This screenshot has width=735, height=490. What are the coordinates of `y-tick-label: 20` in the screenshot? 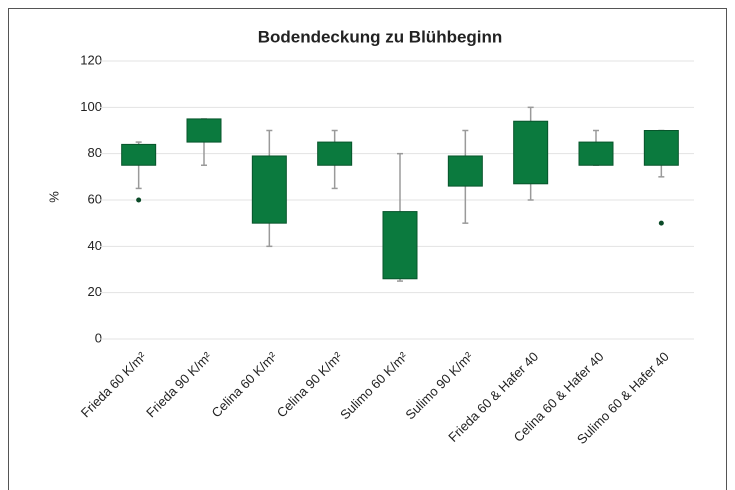 It's located at (95, 291).